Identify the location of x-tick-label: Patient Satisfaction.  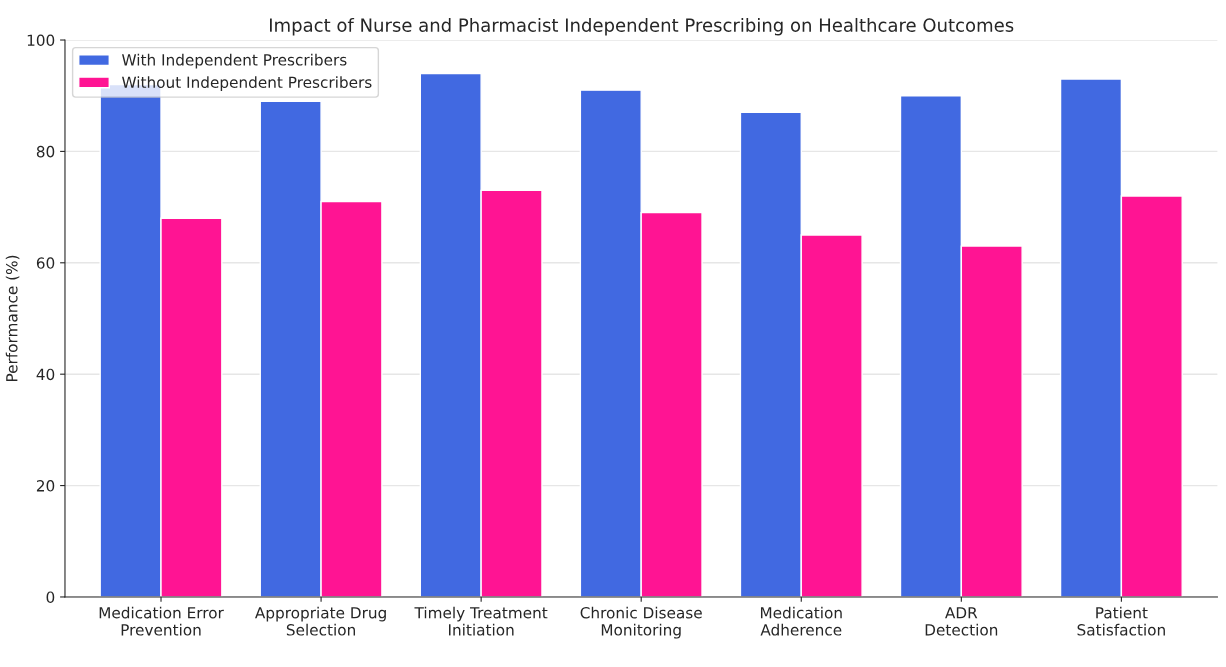
(1121, 621).